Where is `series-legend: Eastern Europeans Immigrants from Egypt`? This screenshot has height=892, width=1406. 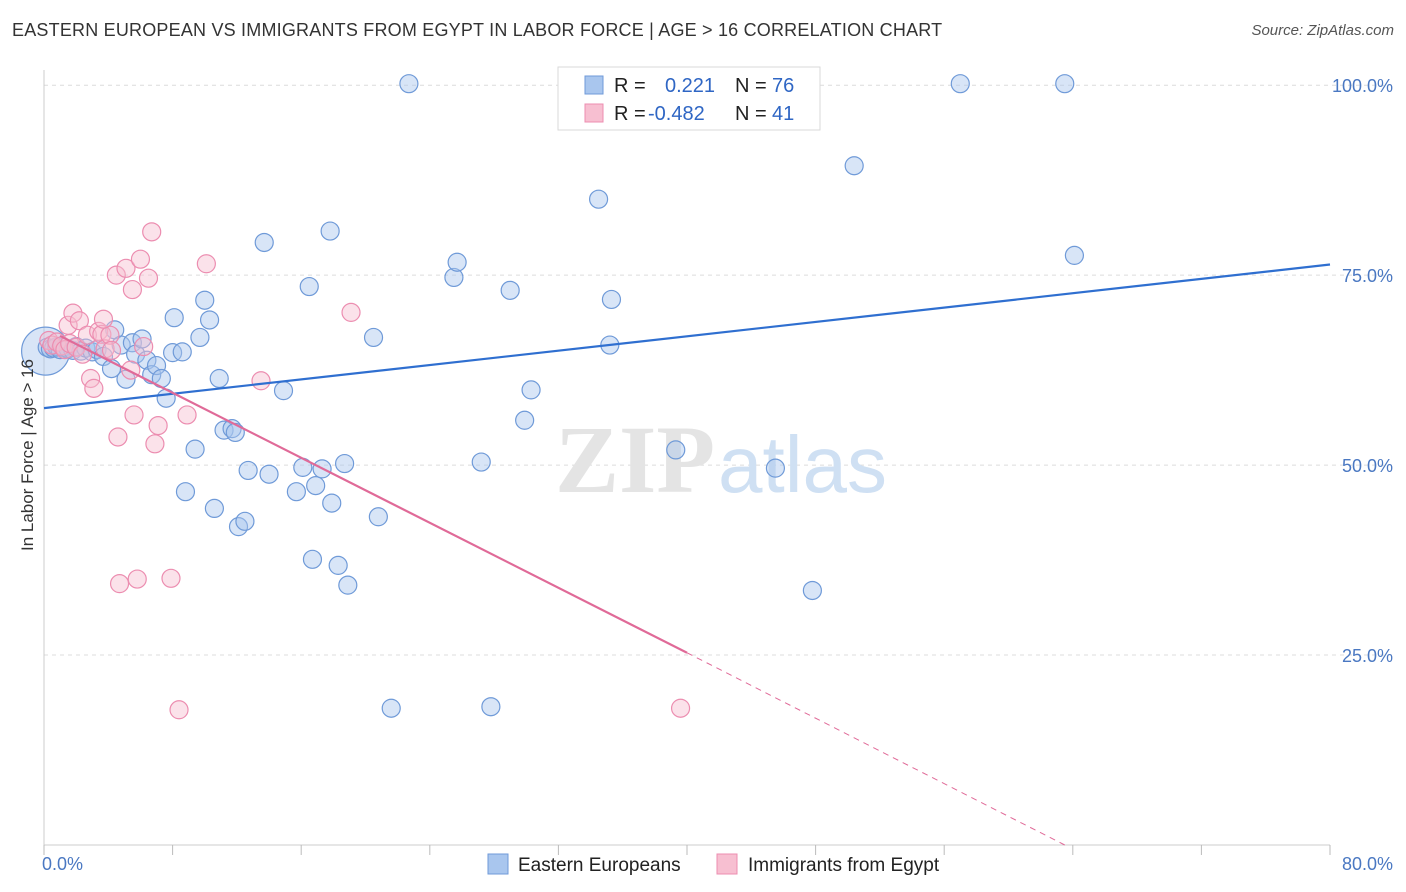
series-legend: Eastern Europeans Immigrants from Egypt is located at coordinates (713, 864).